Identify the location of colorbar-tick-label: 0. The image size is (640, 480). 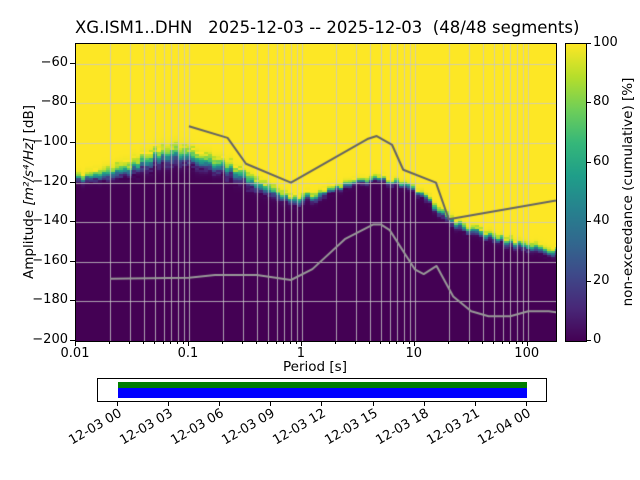
(597, 339).